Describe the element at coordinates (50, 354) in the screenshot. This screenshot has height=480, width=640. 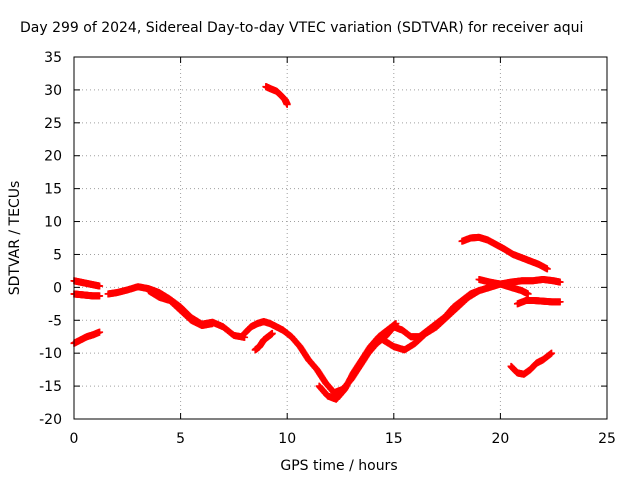
I see `y-tick-label: -10` at that location.